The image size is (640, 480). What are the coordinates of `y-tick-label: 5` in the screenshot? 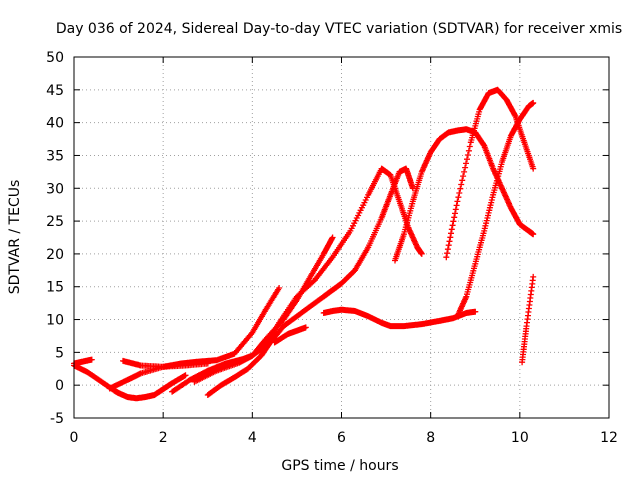 It's located at (59, 353).